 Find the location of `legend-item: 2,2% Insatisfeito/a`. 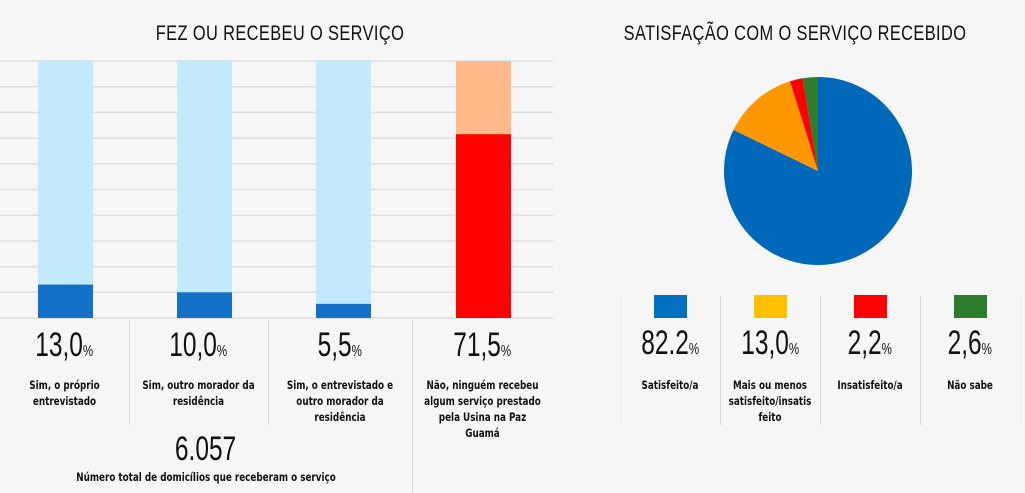

legend-item: 2,2% Insatisfeito/a is located at coordinates (870, 358).